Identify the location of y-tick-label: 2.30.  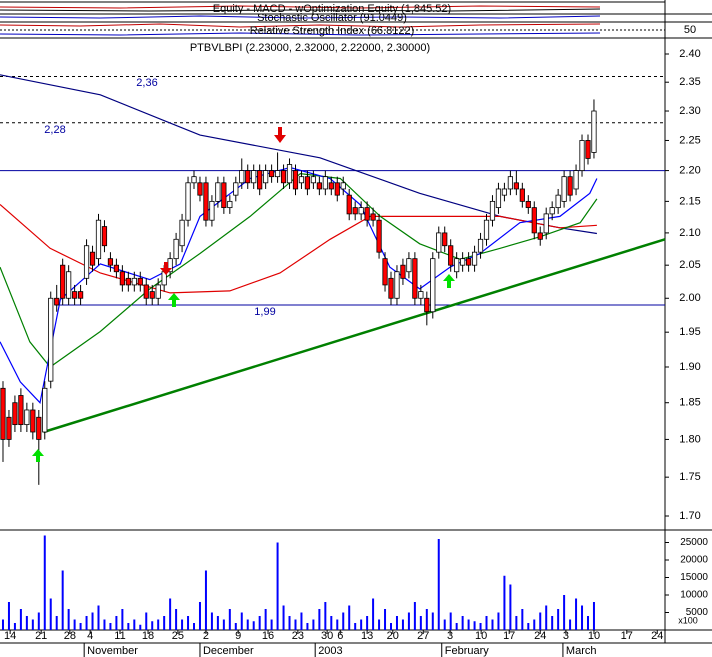
(689, 111).